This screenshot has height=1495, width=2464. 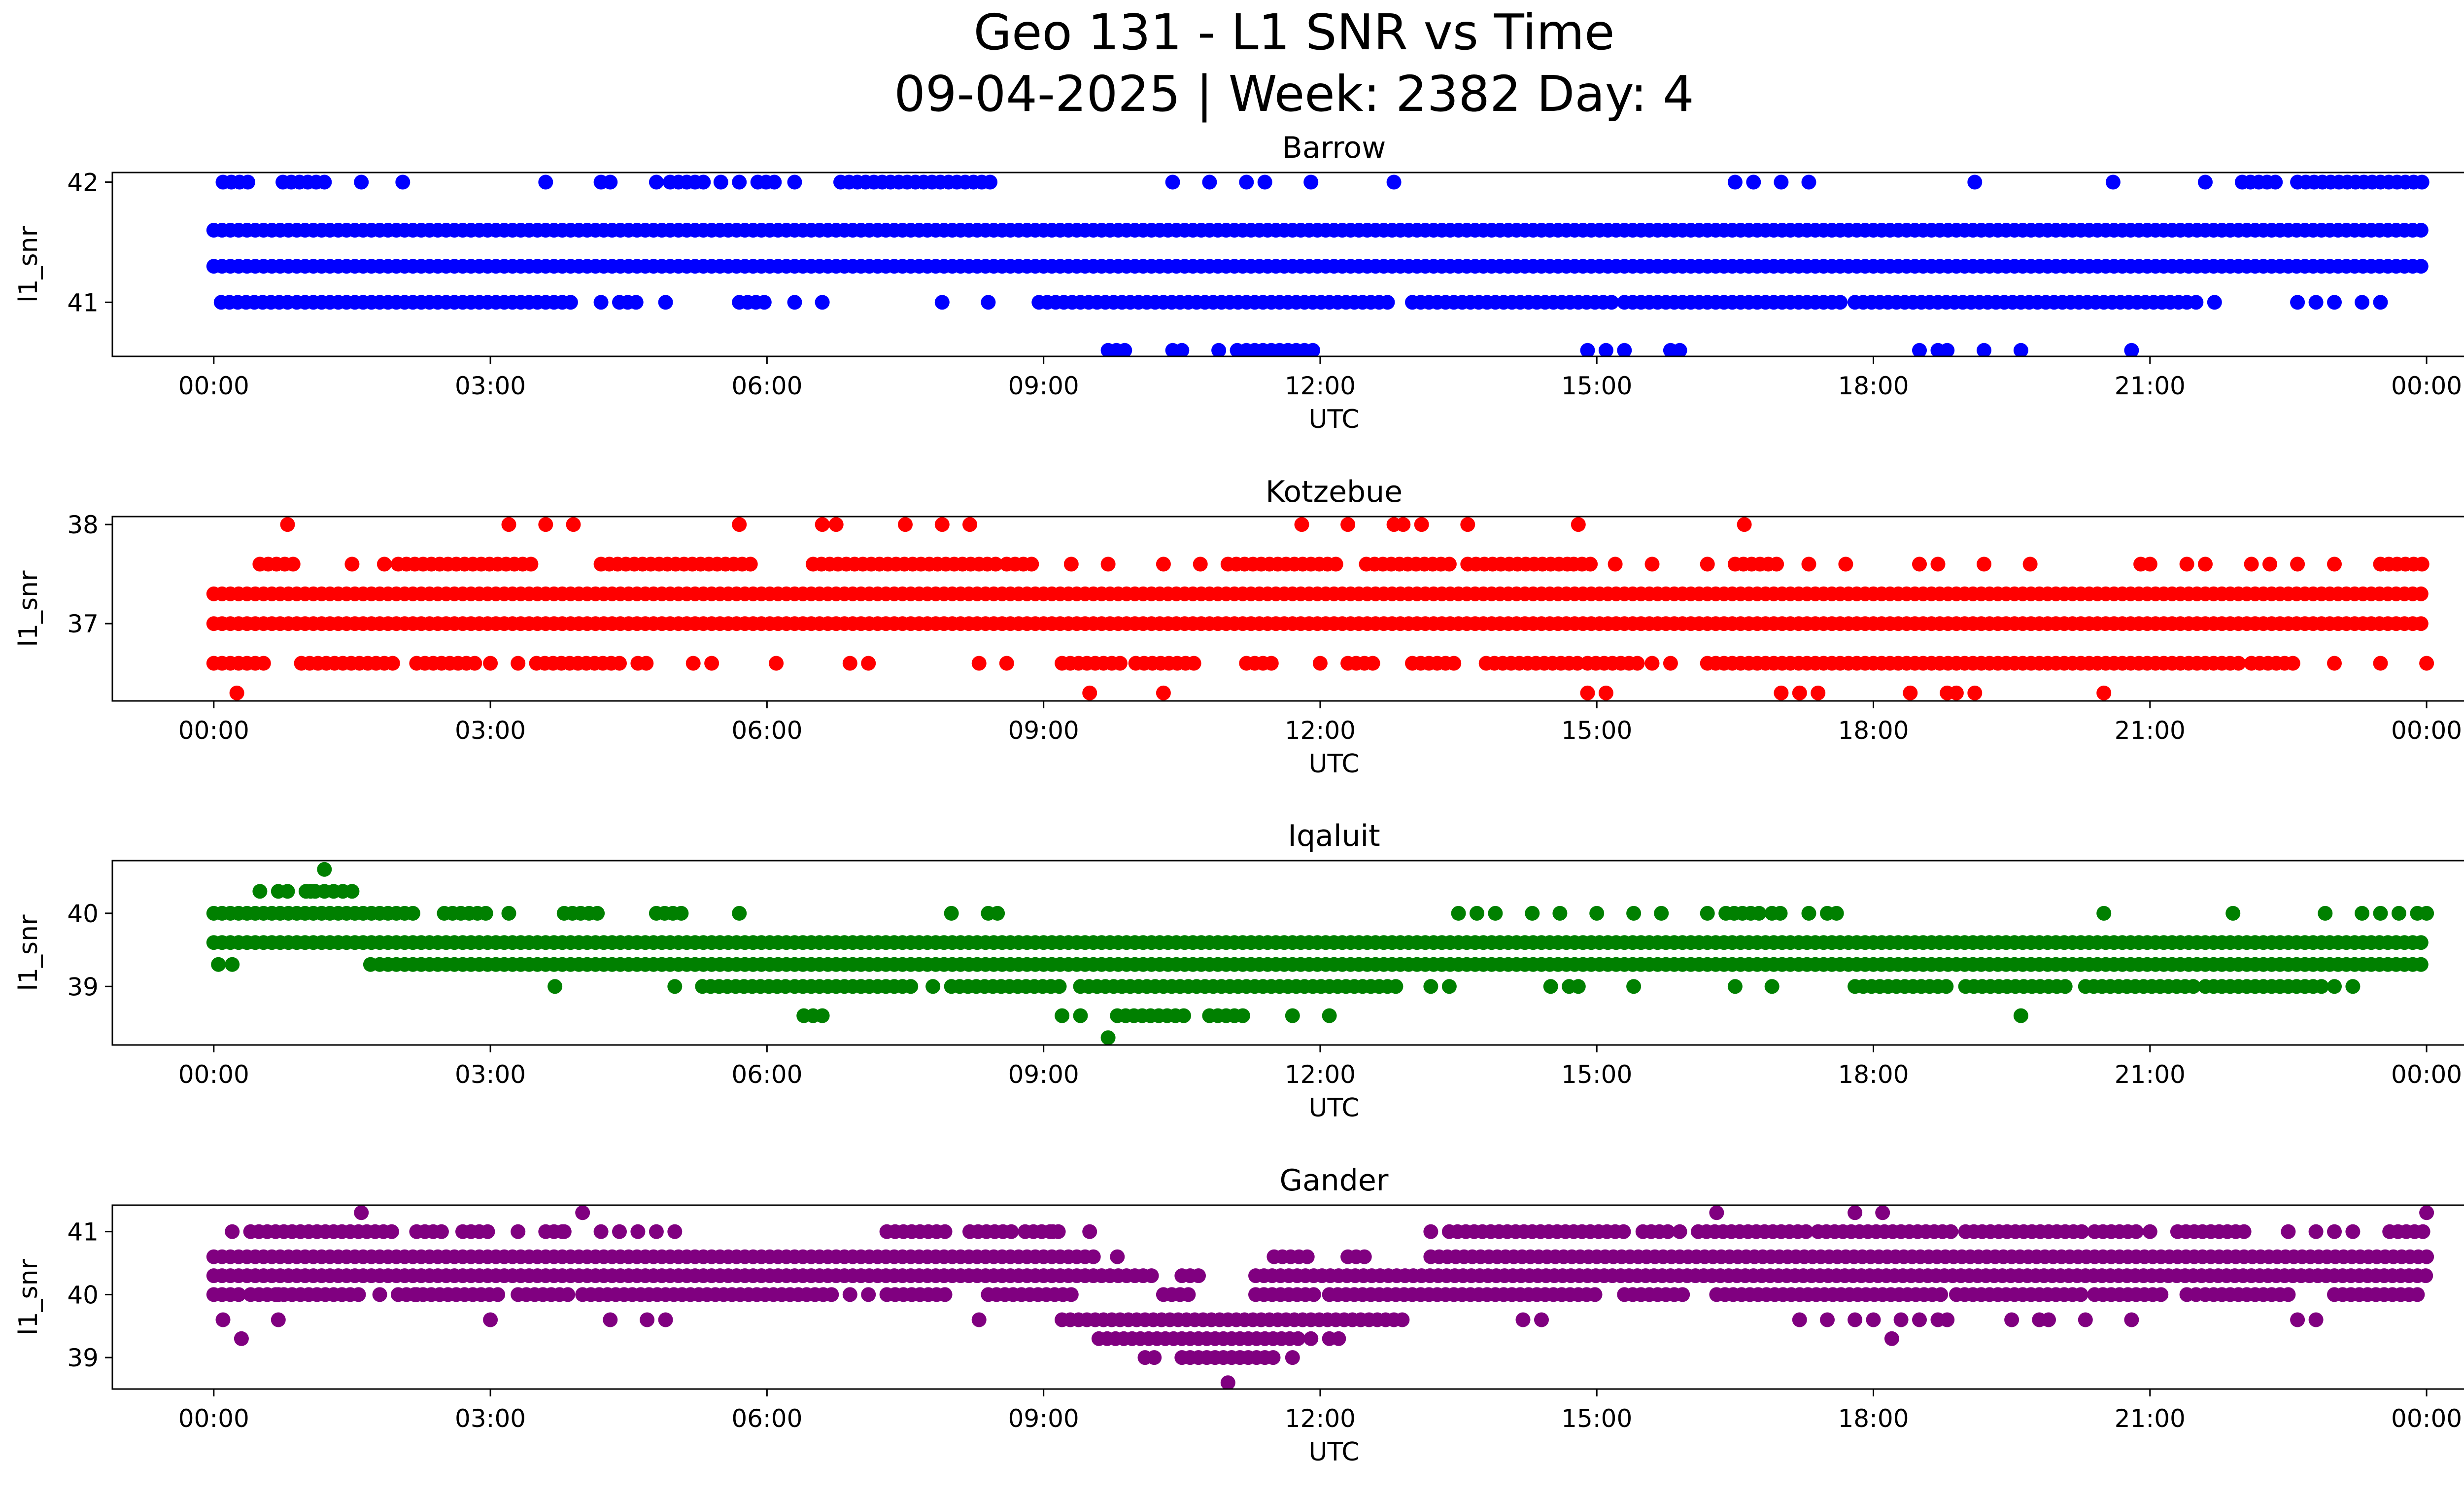 I want to click on x-tick-label: 18:00, so click(x=1873, y=730).